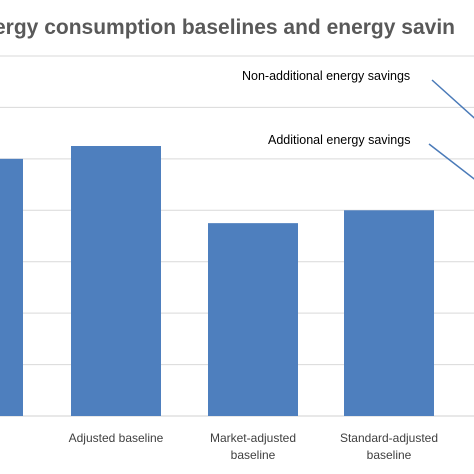  What do you see at coordinates (389, 446) in the screenshot?
I see `category-label: Standard-adjusted baseline` at bounding box center [389, 446].